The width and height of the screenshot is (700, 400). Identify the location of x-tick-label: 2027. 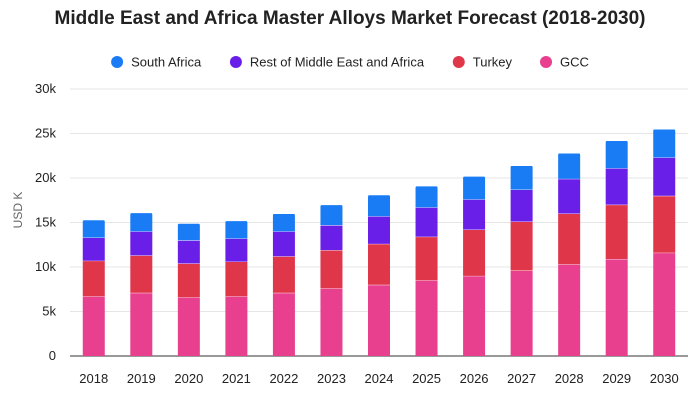
(521, 378).